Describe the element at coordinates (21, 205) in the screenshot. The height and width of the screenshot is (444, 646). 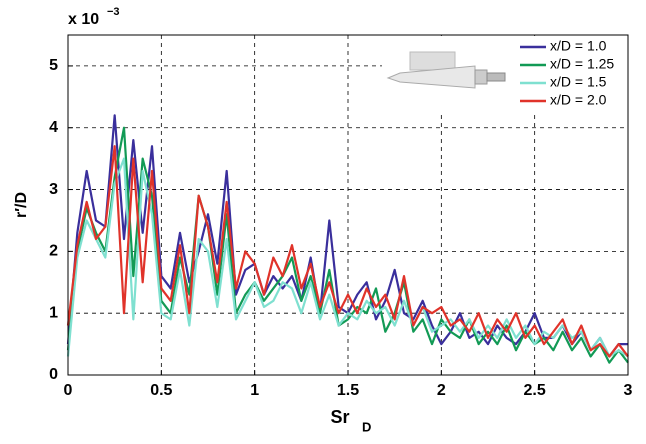
I see `y-axis-label: r′/D` at that location.